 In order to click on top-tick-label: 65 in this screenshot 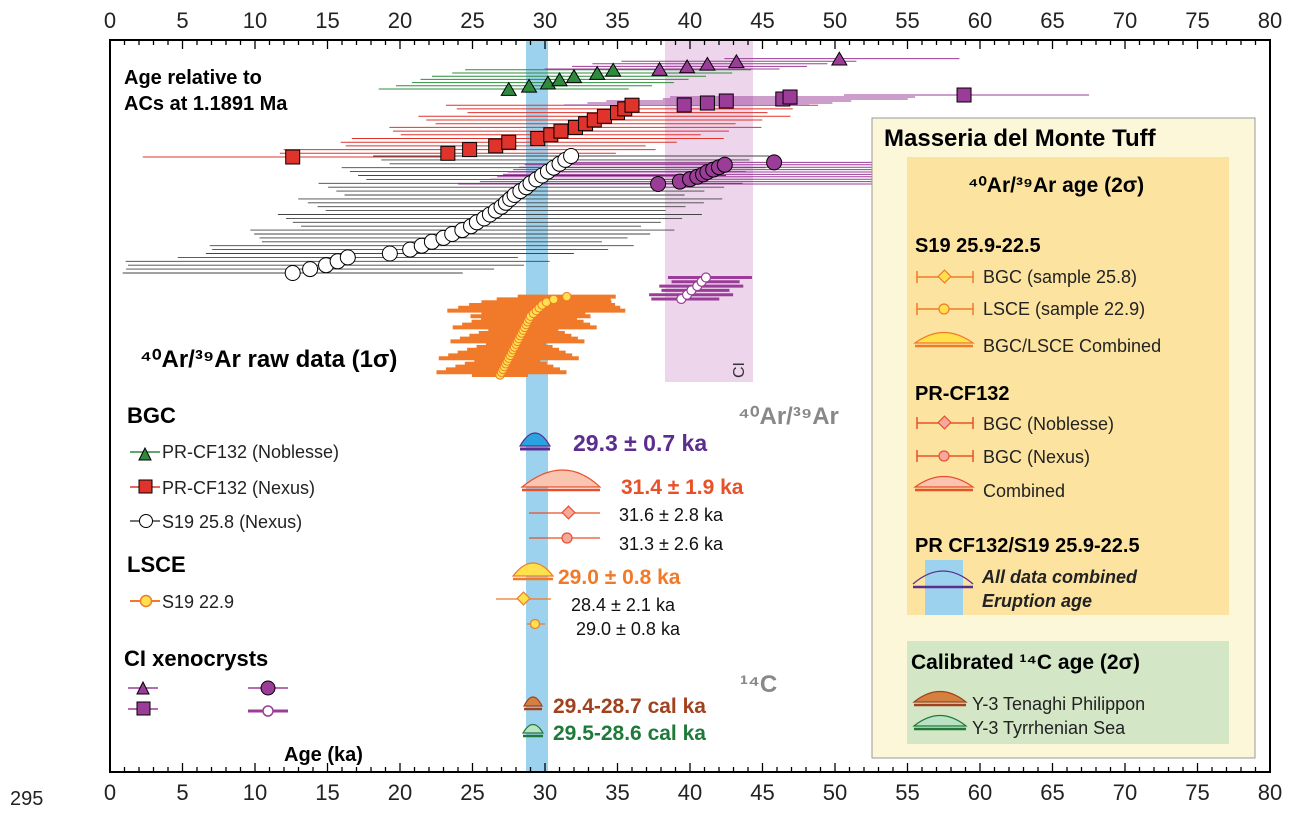, I will do `click(1052, 20)`.